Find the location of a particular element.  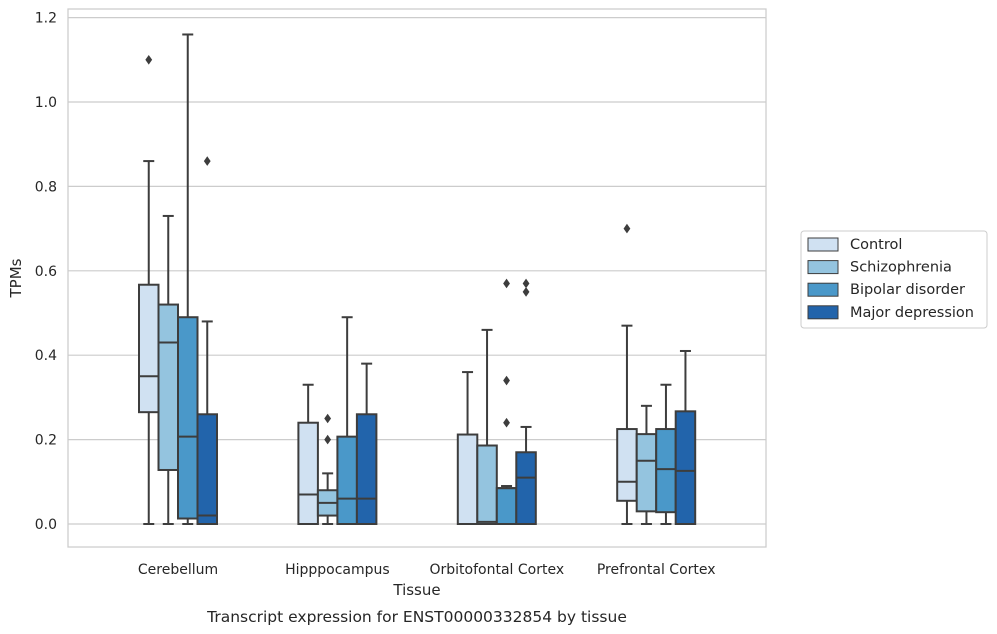

y-tick-label: 0.8 is located at coordinates (46, 187).